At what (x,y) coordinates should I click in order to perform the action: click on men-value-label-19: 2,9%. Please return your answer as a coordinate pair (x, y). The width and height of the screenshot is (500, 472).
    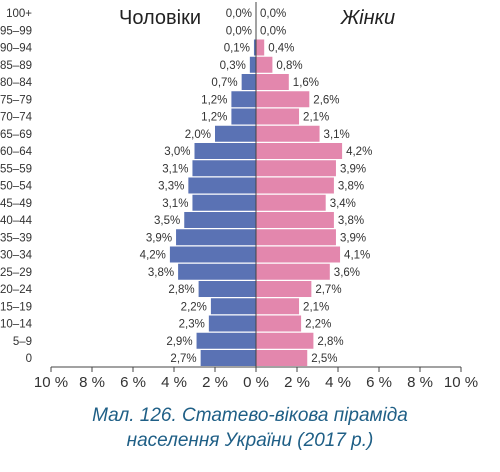
    Looking at the image, I should click on (179, 342).